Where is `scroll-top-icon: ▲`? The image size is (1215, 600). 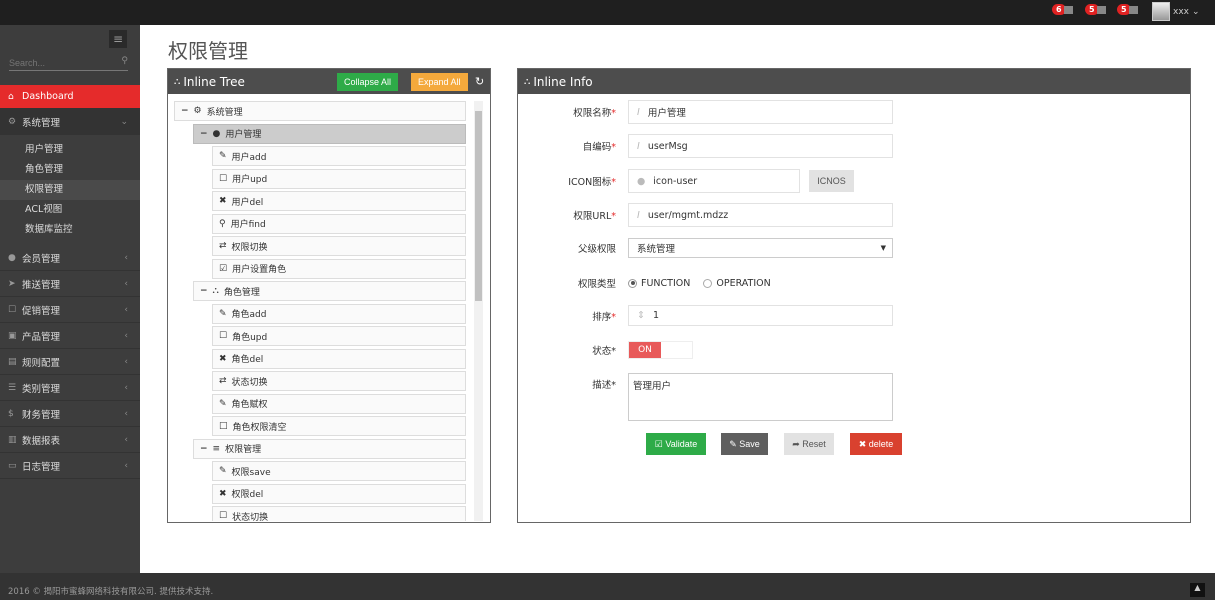
scroll-top-icon: ▲ is located at coordinates (1197, 590).